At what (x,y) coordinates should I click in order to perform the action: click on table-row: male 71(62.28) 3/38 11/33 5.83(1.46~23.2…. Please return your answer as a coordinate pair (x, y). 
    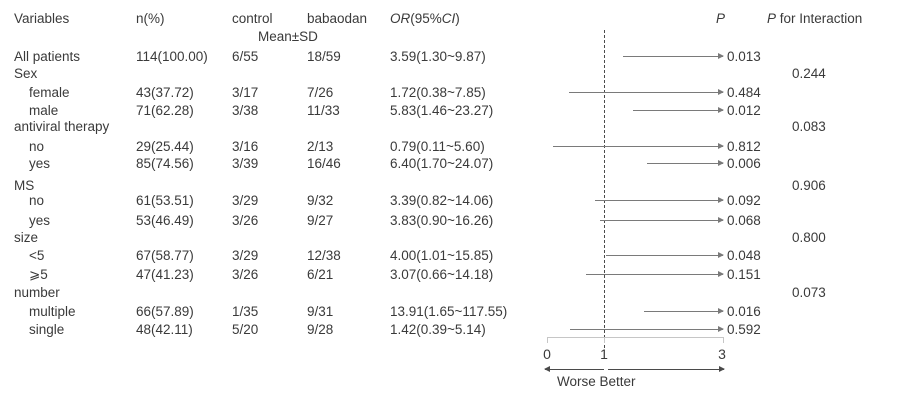
    Looking at the image, I should click on (460, 111).